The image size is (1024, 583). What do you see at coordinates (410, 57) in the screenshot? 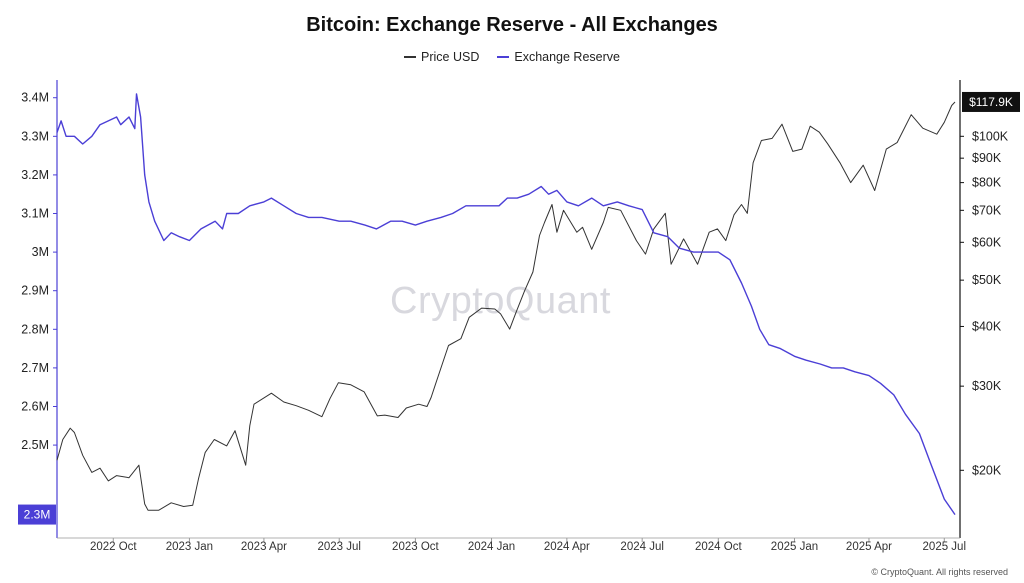
I see `price-line-swatch` at bounding box center [410, 57].